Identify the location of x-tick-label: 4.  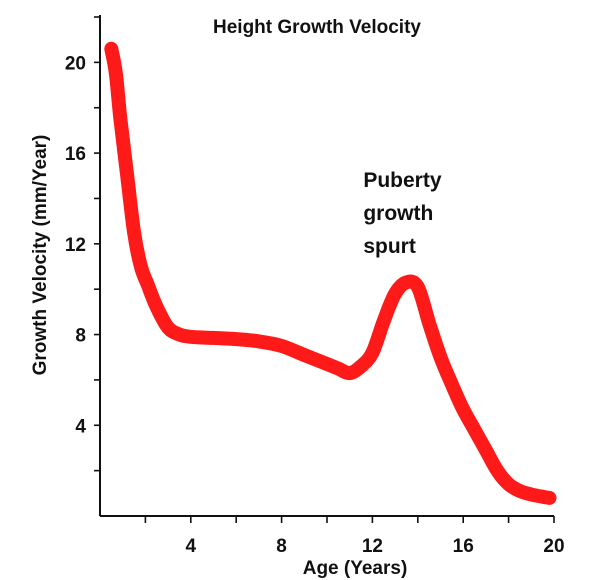
(191, 546).